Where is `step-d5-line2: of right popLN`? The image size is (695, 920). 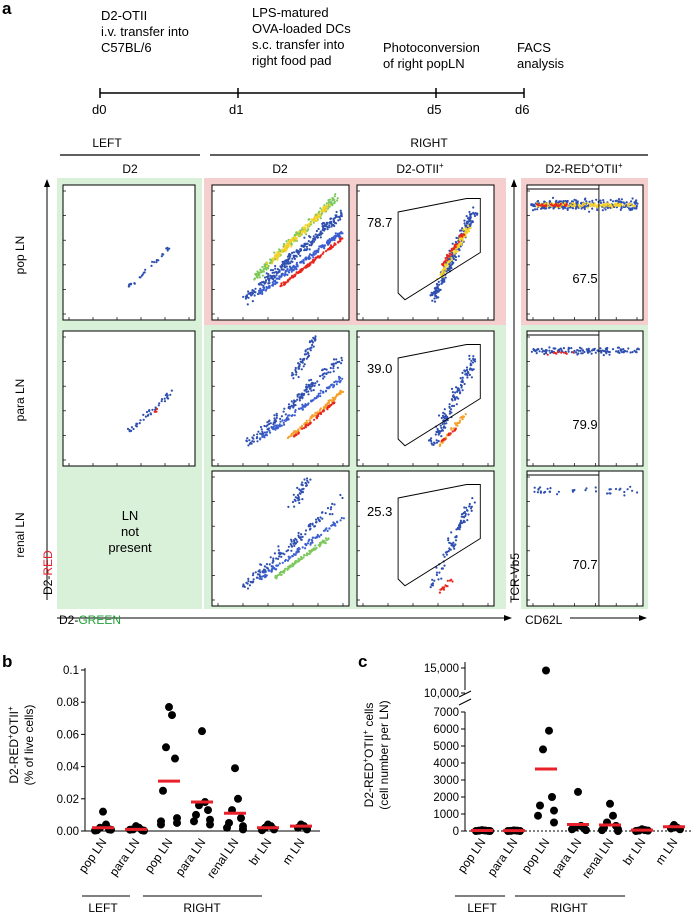 step-d5-line2: of right popLN is located at coordinates (424, 63).